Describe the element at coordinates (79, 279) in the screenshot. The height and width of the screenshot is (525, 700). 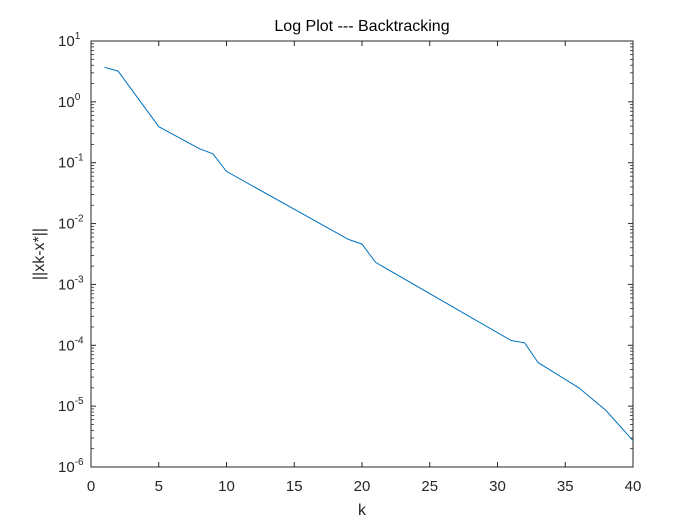
I see `y-tick-exponent: -3` at that location.